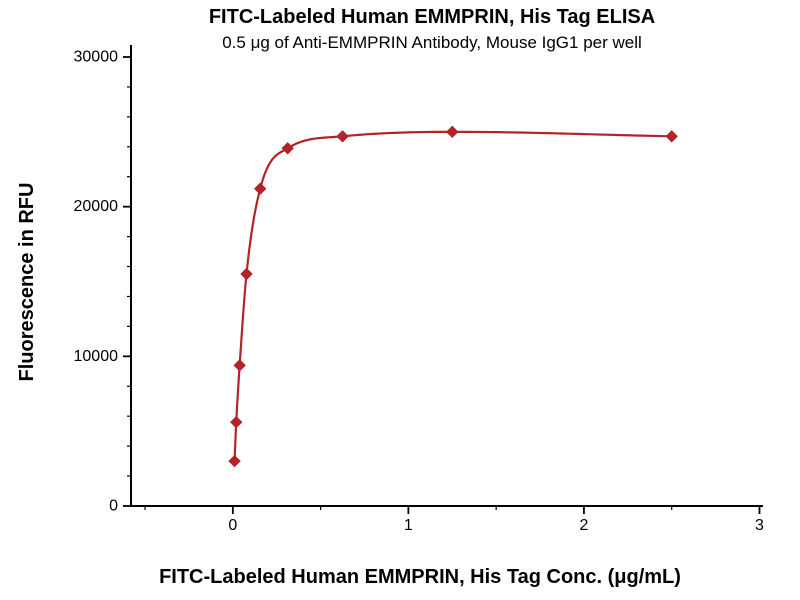 The height and width of the screenshot is (600, 800). I want to click on y-tick-label: 10000, so click(96, 356).